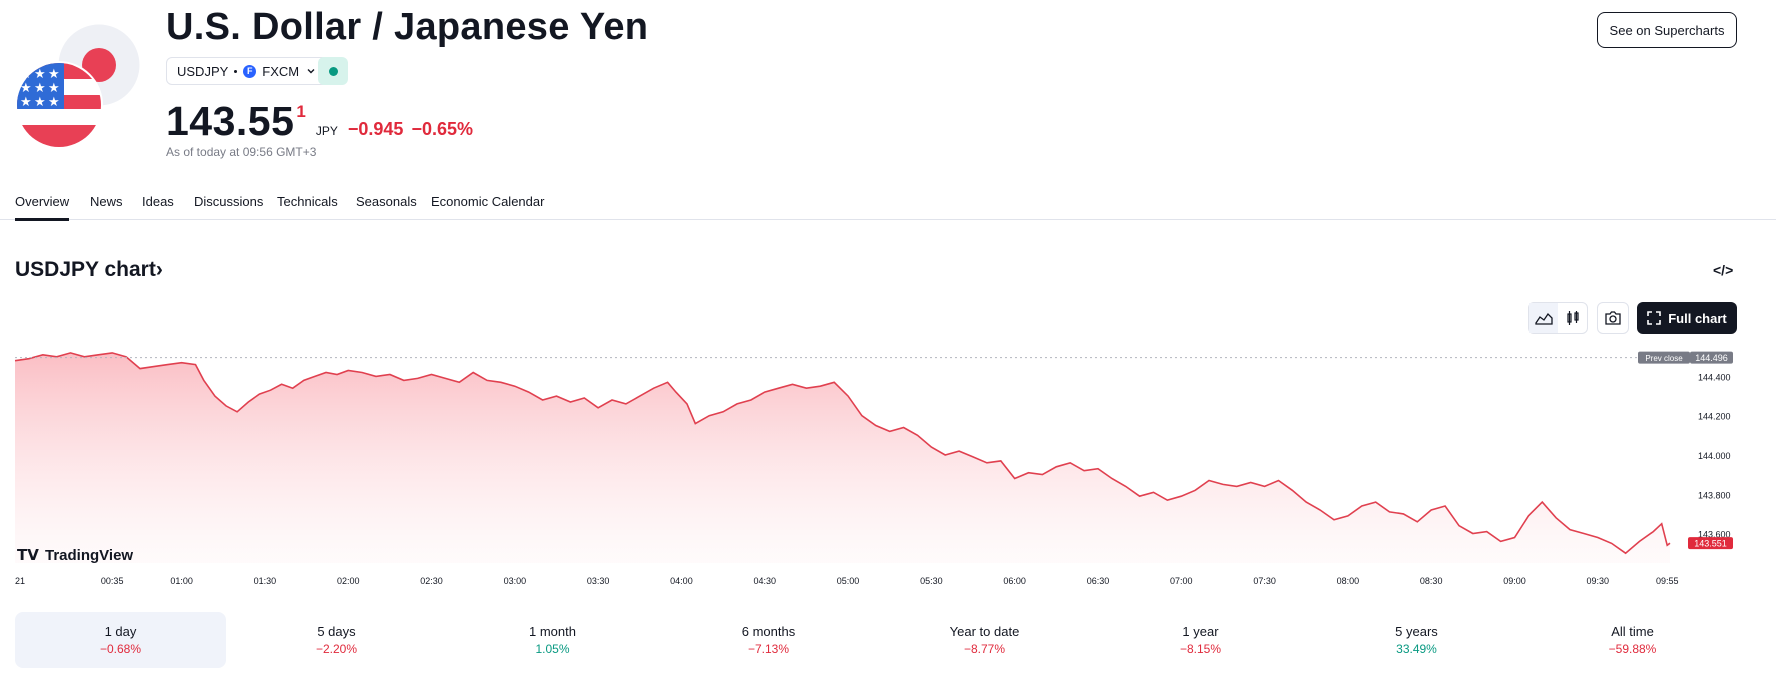 This screenshot has width=1776, height=679. What do you see at coordinates (768, 649) in the screenshot?
I see `period-change: −7.13%` at bounding box center [768, 649].